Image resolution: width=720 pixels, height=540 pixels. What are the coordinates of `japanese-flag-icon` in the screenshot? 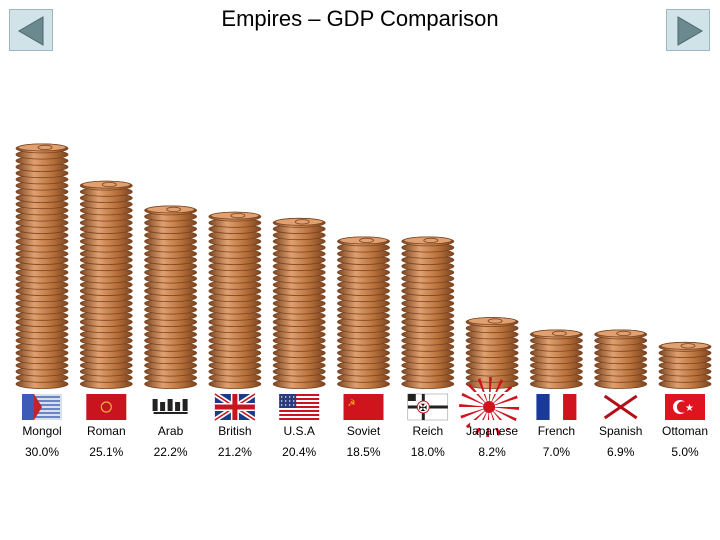 It's located at (489, 407).